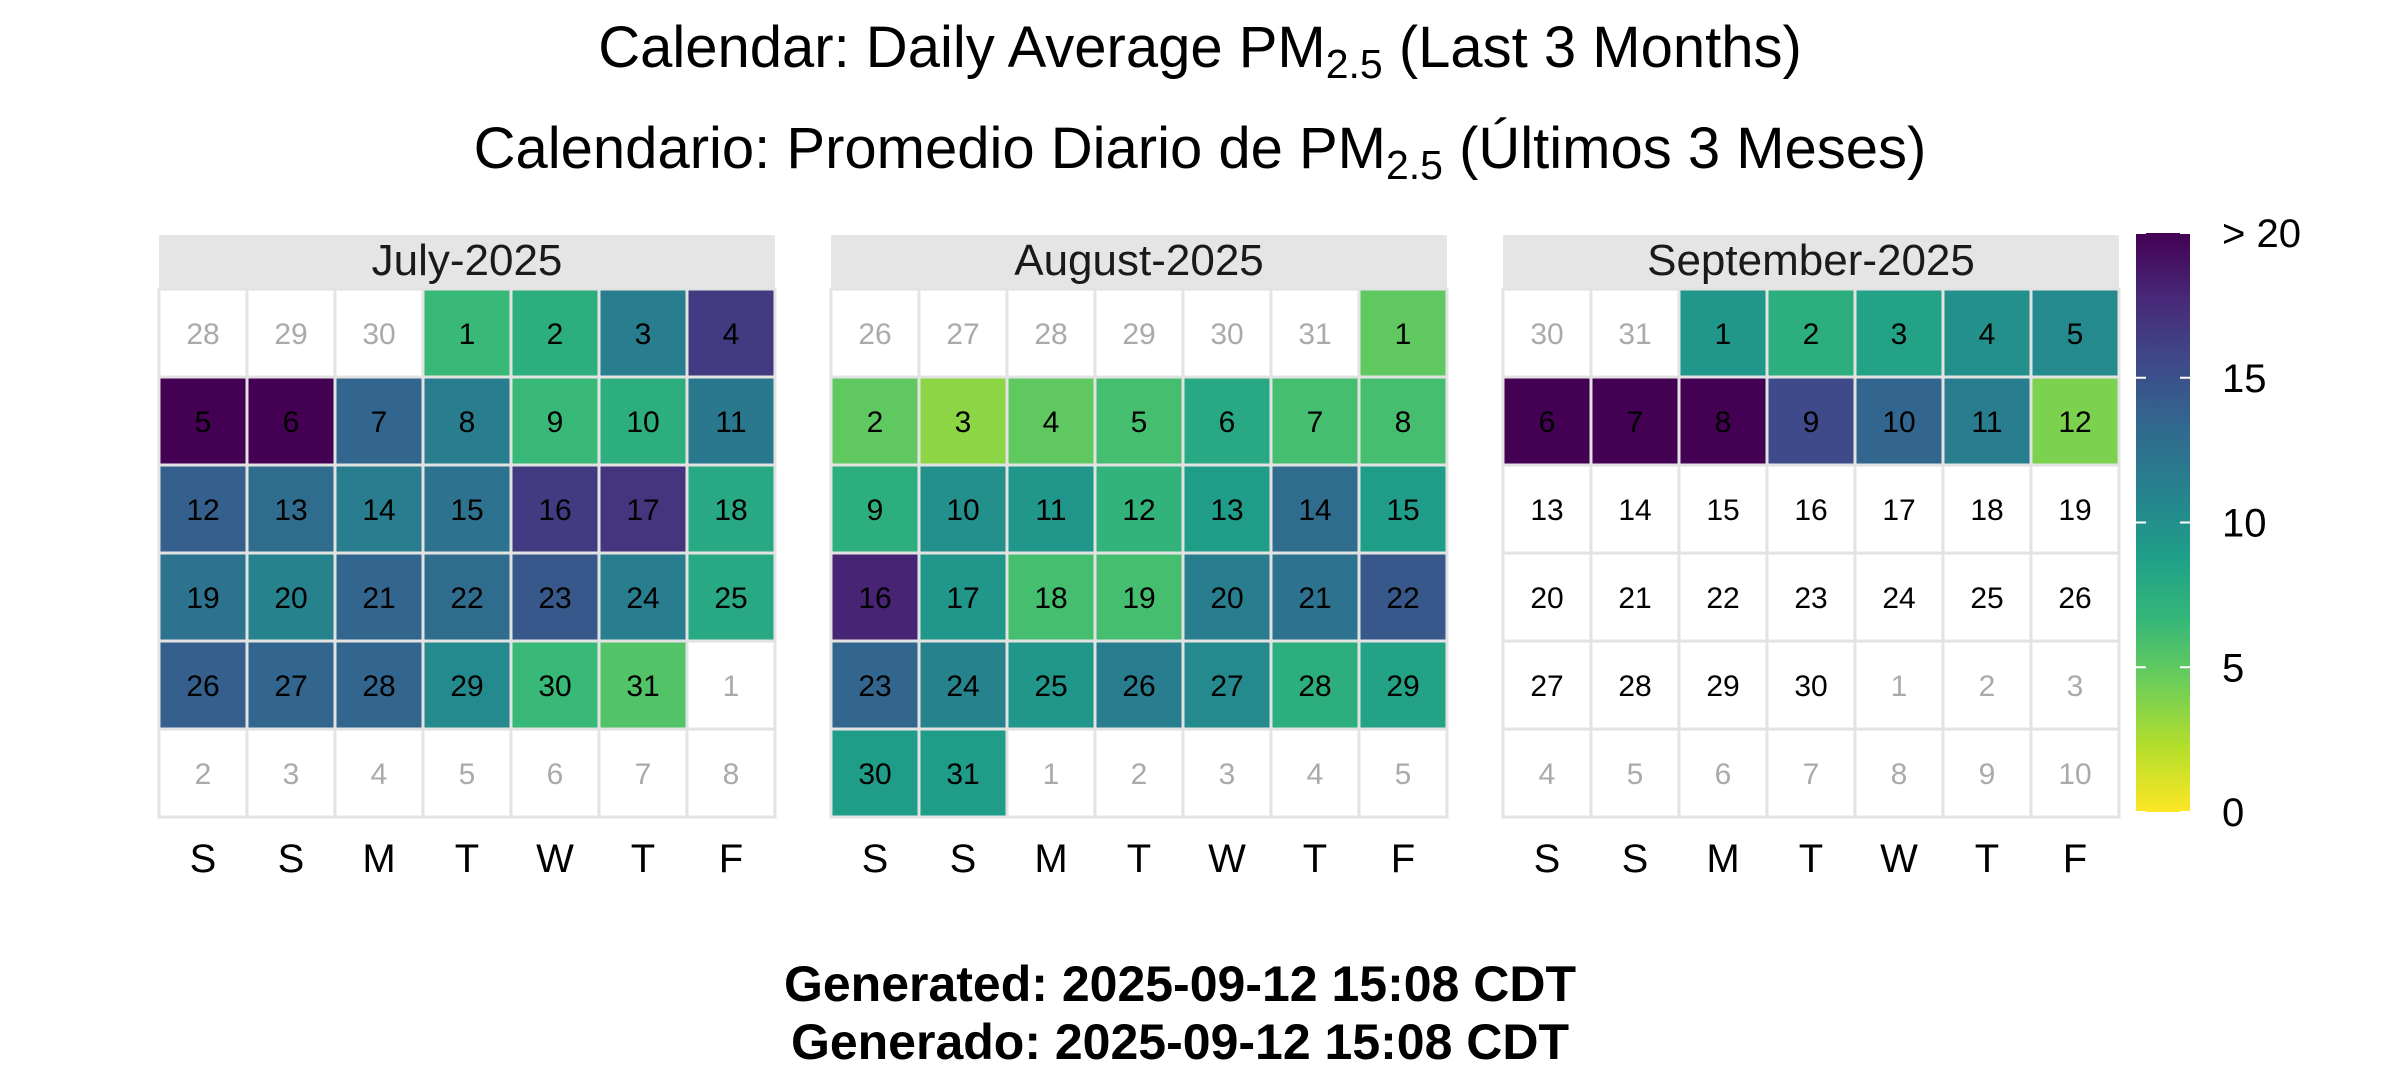 The width and height of the screenshot is (2400, 1080). I want to click on month-strip, so click(1139, 262).